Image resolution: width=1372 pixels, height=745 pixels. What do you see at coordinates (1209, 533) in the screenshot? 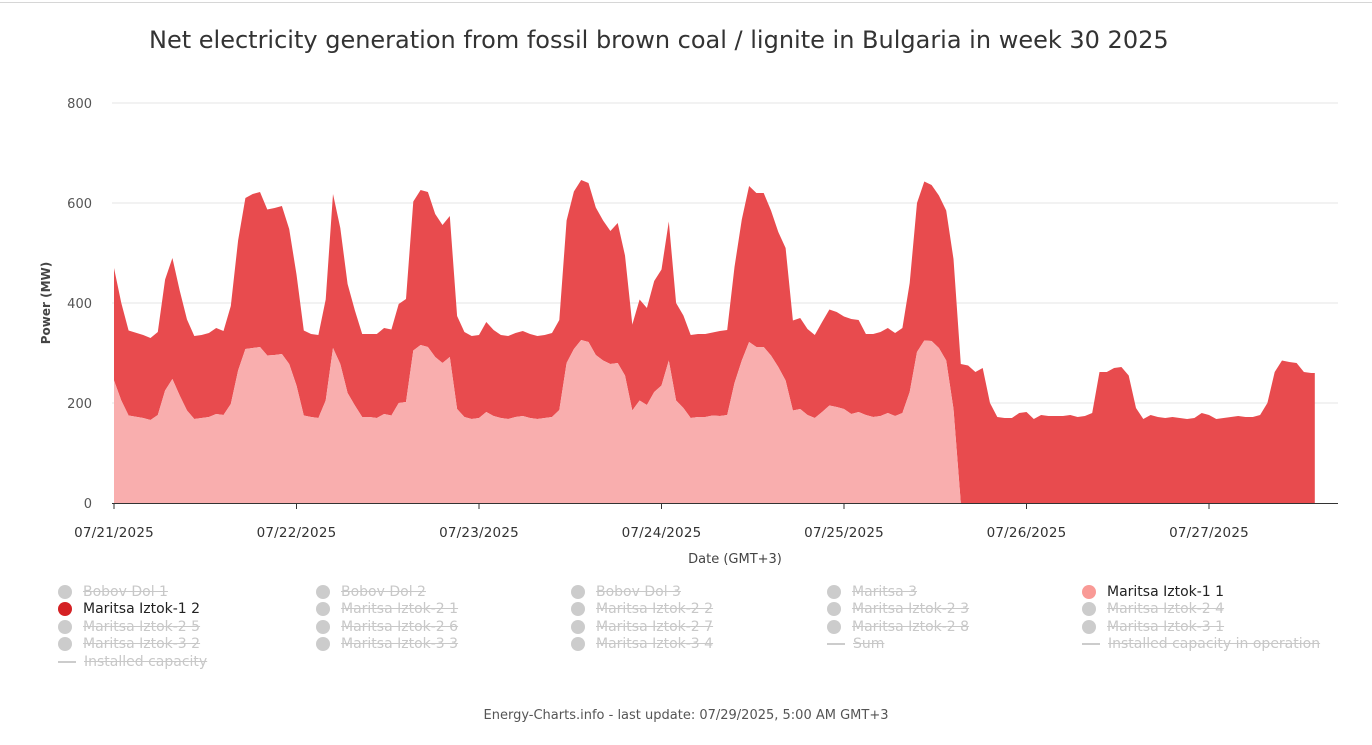
I see `x-tick-label: 07/27/2025` at bounding box center [1209, 533].